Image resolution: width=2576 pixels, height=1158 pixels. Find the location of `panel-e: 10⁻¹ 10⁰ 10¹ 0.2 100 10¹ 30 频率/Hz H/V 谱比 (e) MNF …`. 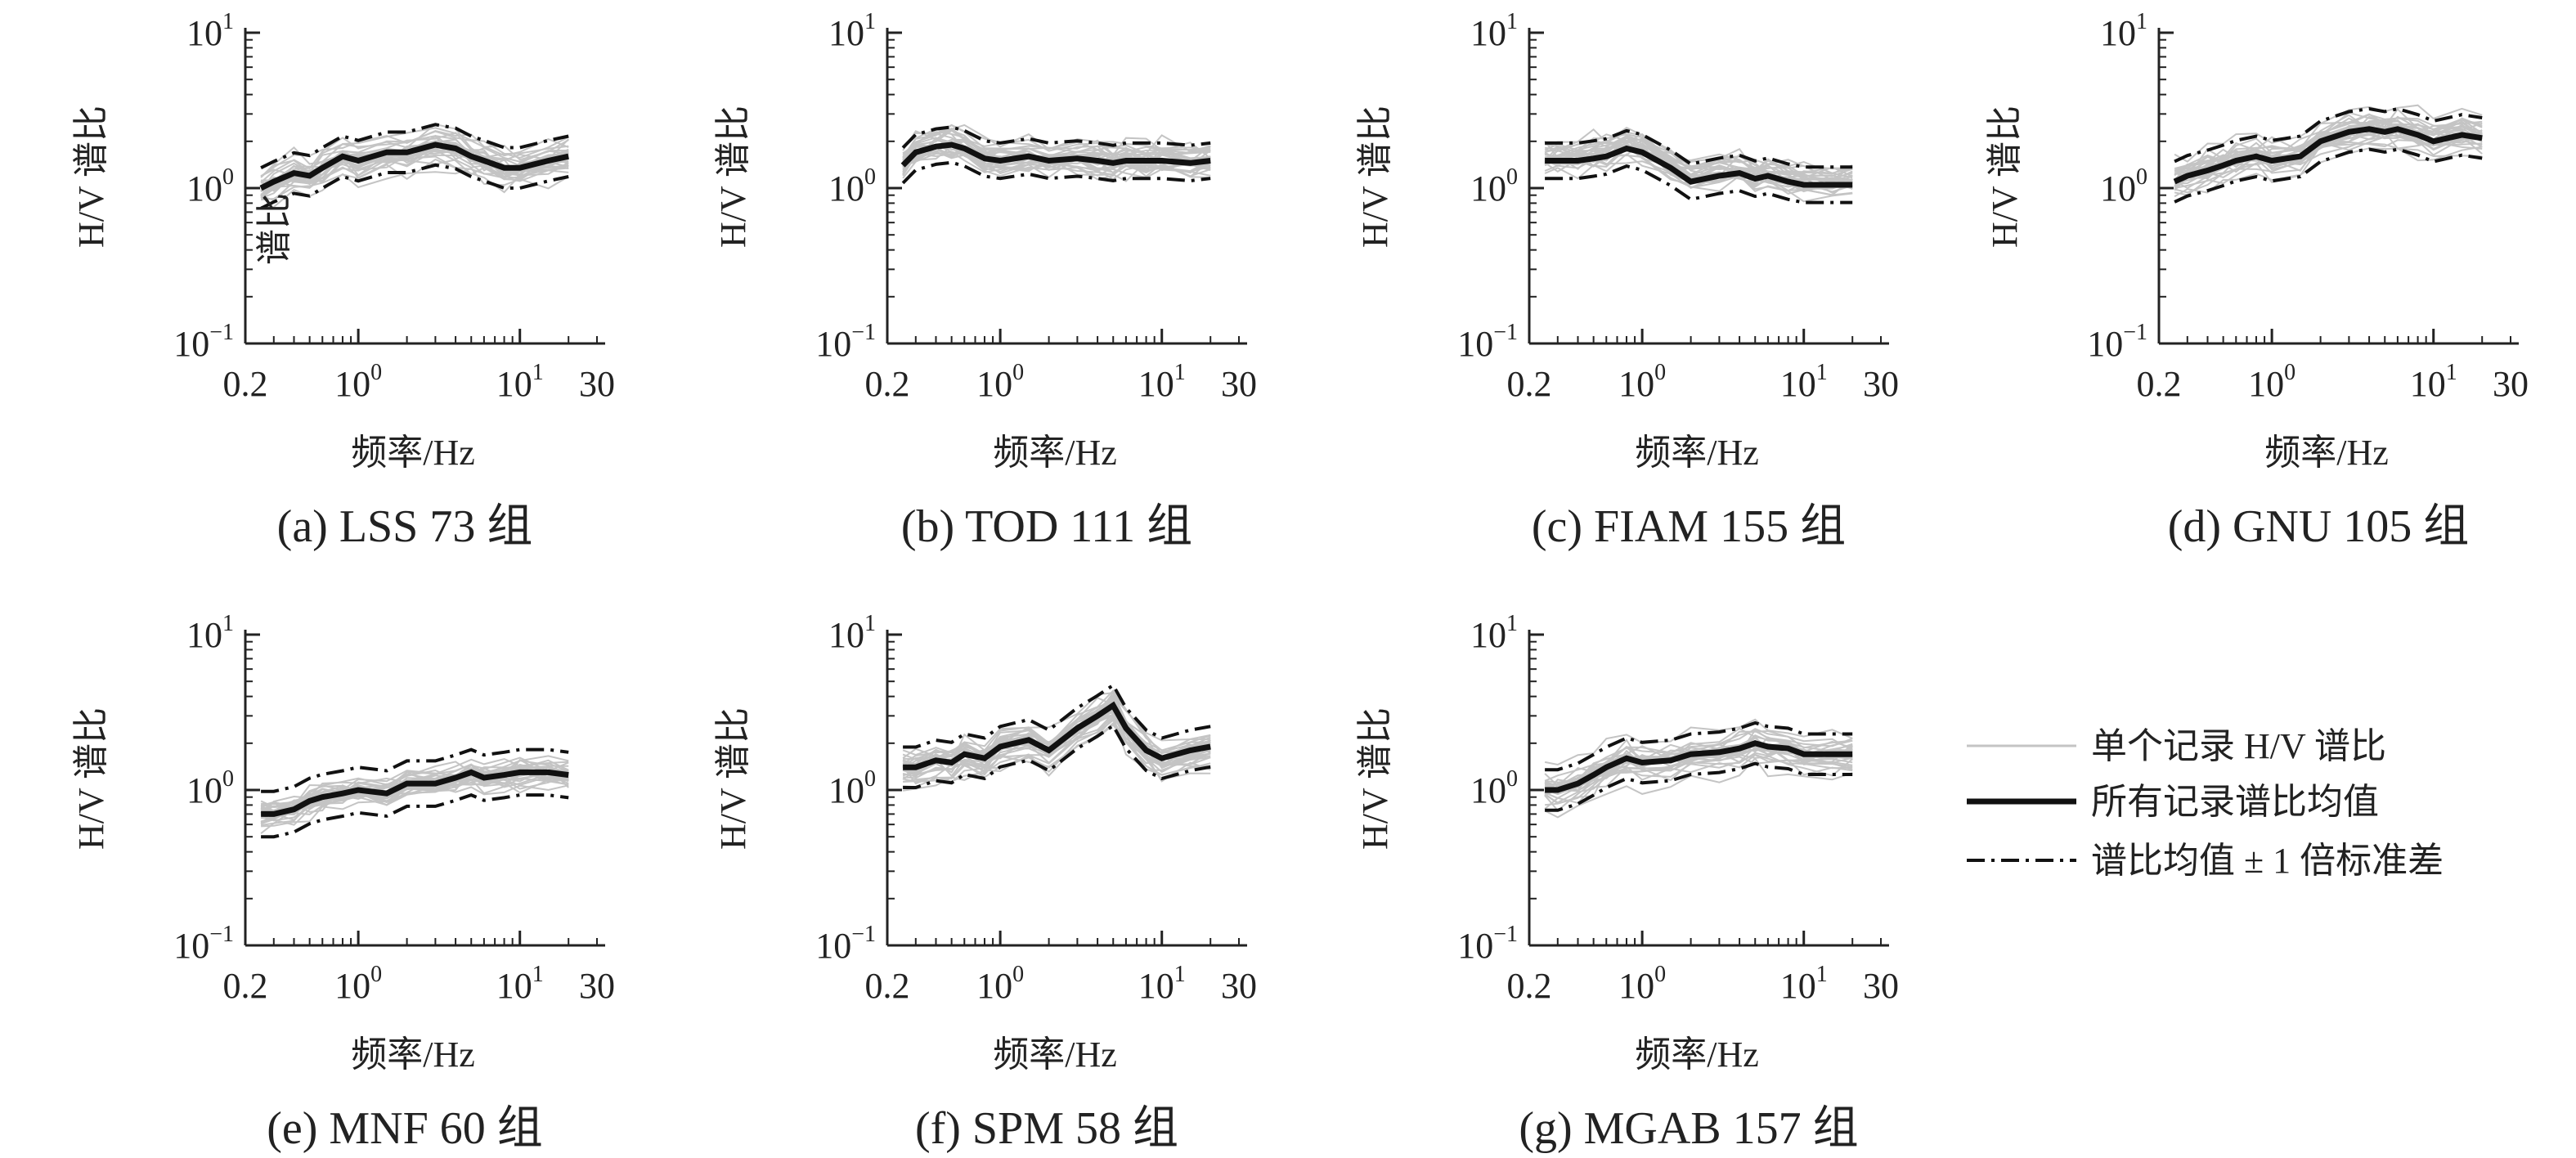

panel-e: 10⁻¹ 10⁰ 10¹ 0.2 100 10¹ 30 频率/Hz H/V 谱比 (e) MNF … is located at coordinates (343, 882).